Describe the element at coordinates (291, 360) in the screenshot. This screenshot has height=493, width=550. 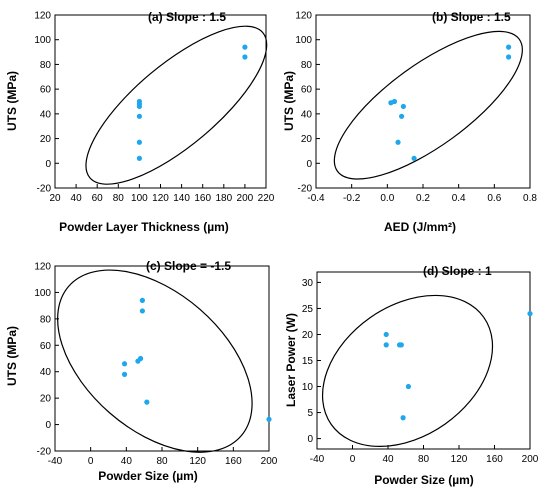
I see `y-axis-label-d: Laser Power (W)` at that location.